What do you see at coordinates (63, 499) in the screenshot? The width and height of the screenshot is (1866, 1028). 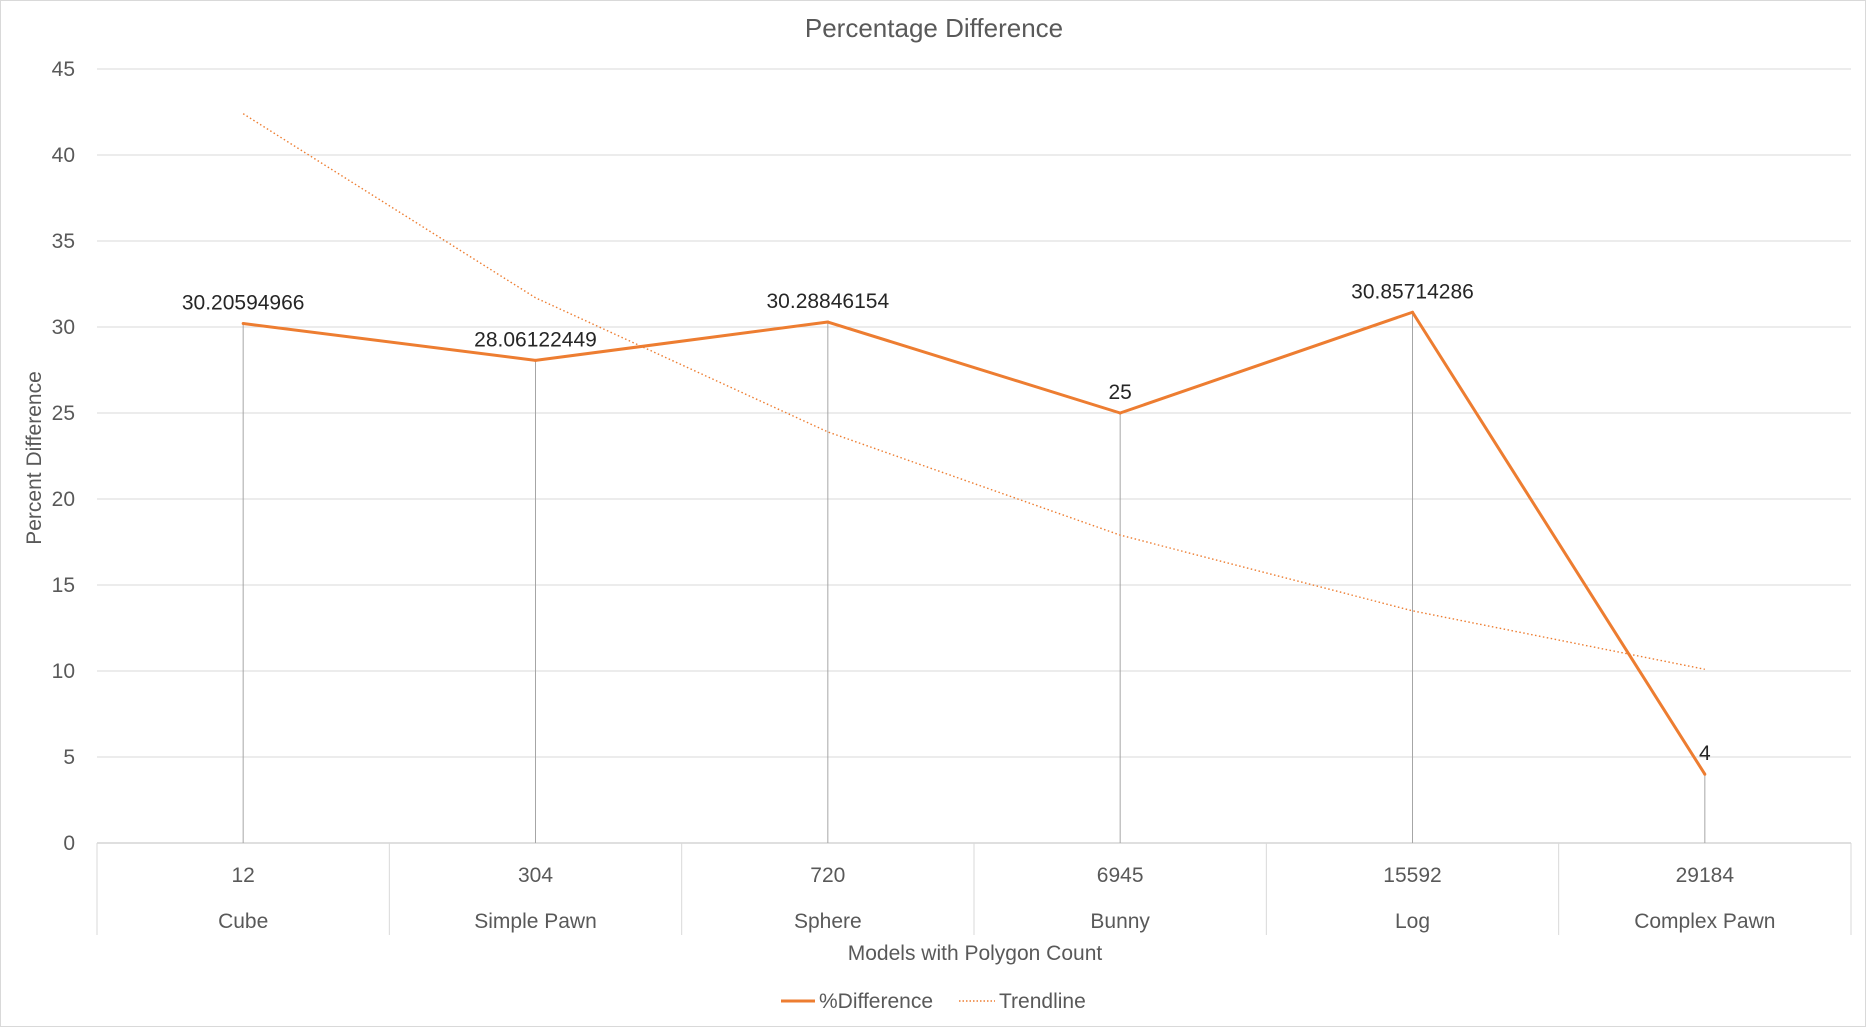 I see `y-tick-label-20: 20` at bounding box center [63, 499].